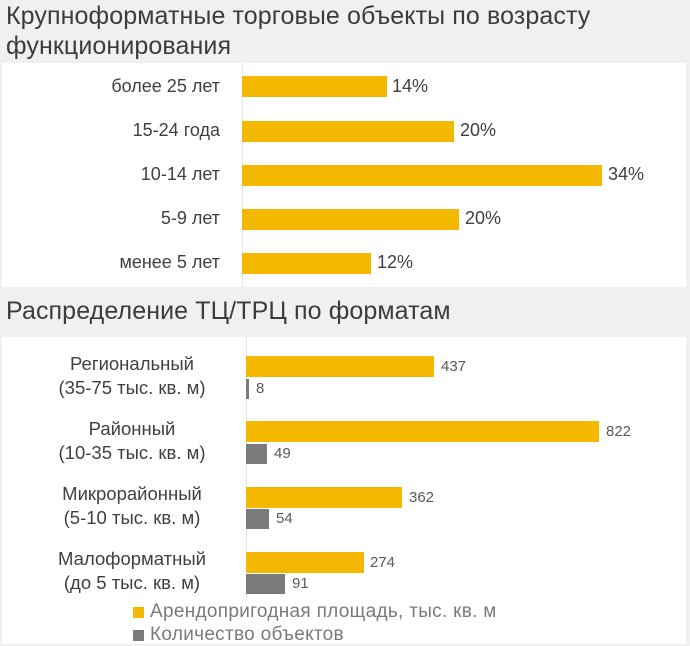  Describe the element at coordinates (626, 174) in the screenshot. I see `chart1-value-label: 34%` at that location.